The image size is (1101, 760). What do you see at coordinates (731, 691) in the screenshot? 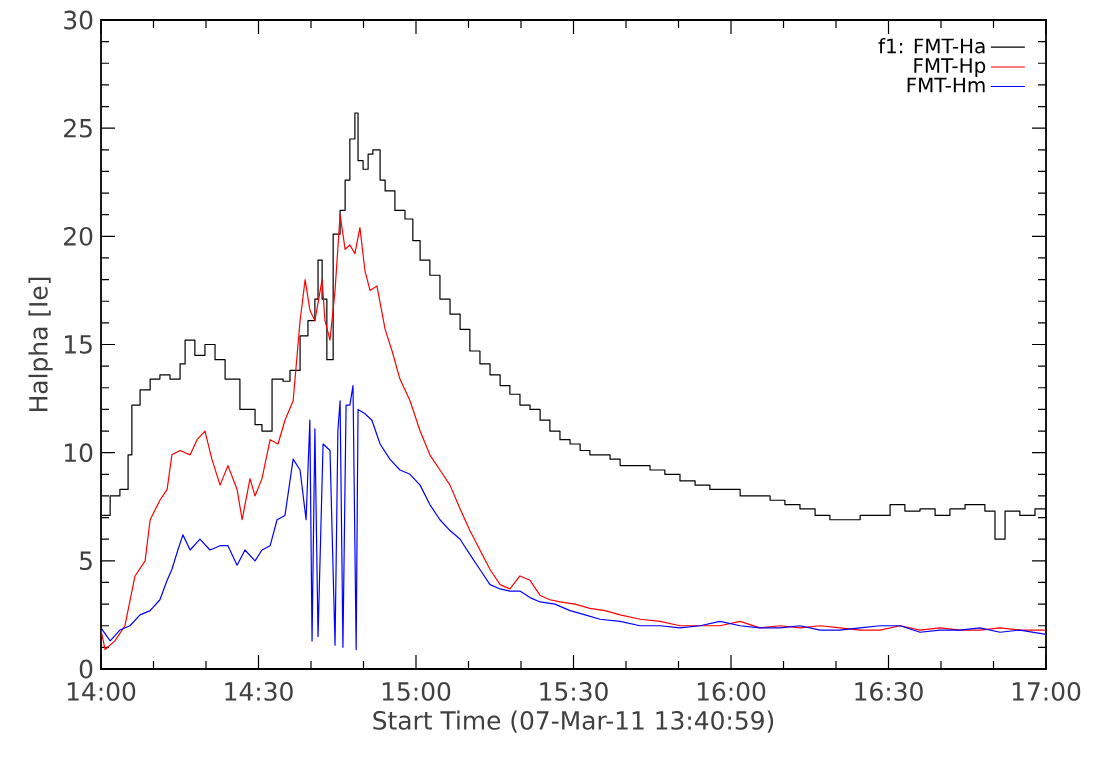
I see `x-tick-label: 16:00` at bounding box center [731, 691].